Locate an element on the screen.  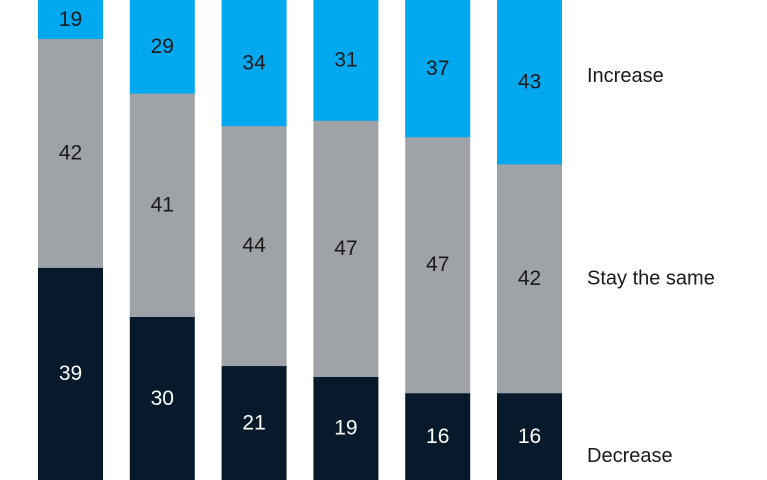
data-label: 21 is located at coordinates (253, 422).